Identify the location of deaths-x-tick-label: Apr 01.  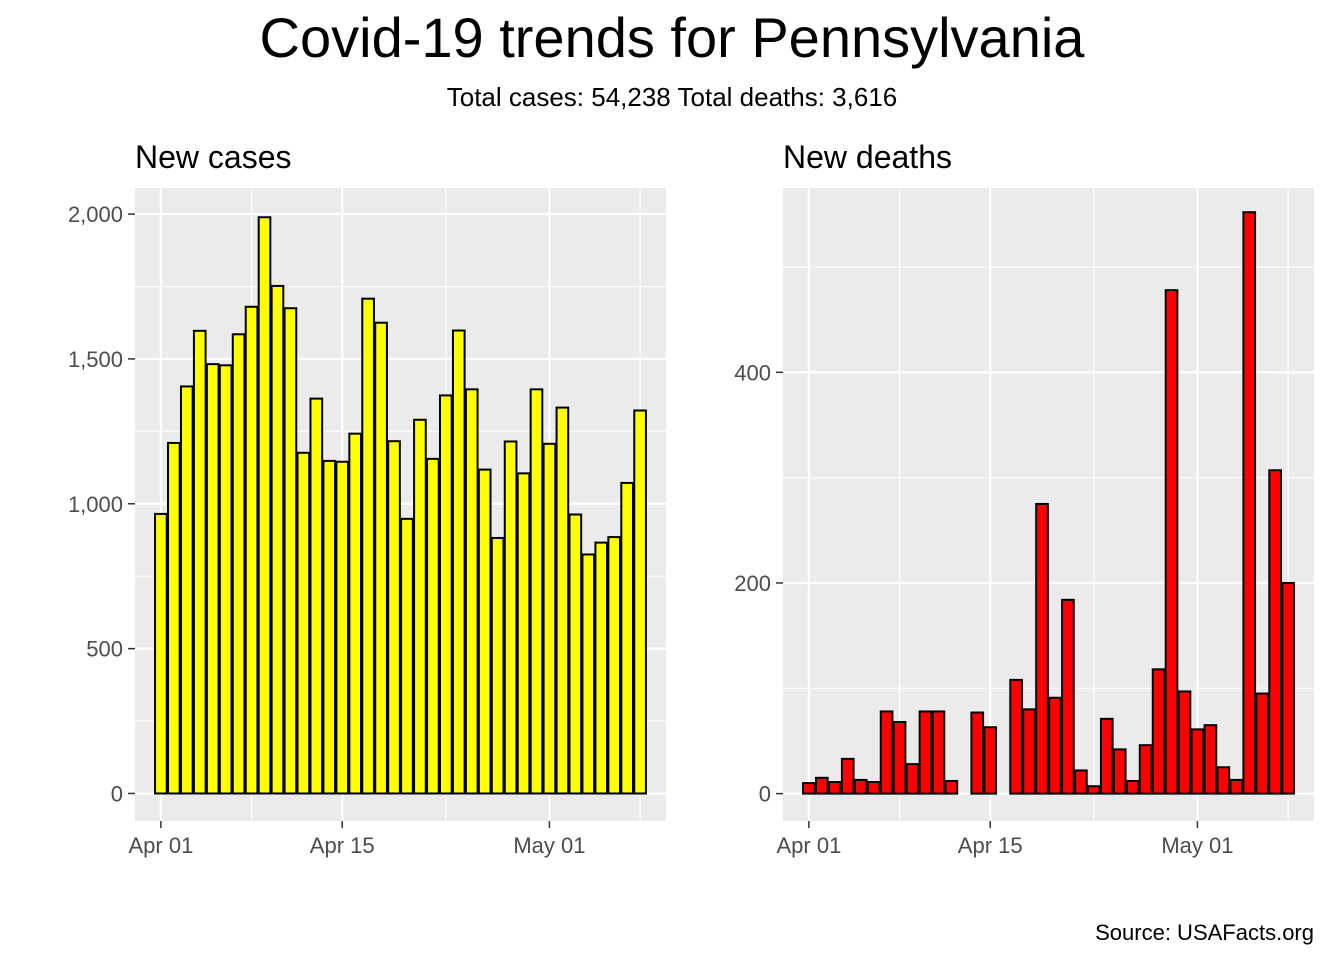
(808, 845).